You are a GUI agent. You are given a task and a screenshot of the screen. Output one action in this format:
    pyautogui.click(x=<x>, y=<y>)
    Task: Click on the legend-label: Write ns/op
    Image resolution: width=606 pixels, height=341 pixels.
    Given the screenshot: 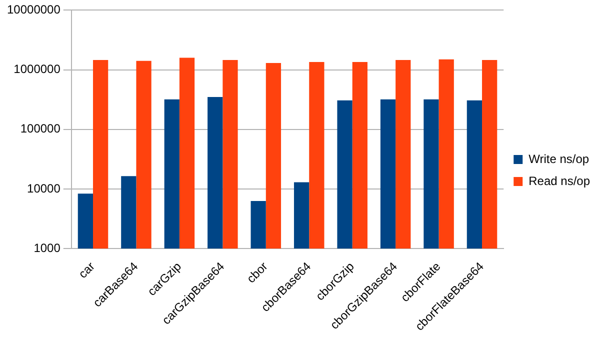 What is the action you would take?
    pyautogui.click(x=559, y=159)
    